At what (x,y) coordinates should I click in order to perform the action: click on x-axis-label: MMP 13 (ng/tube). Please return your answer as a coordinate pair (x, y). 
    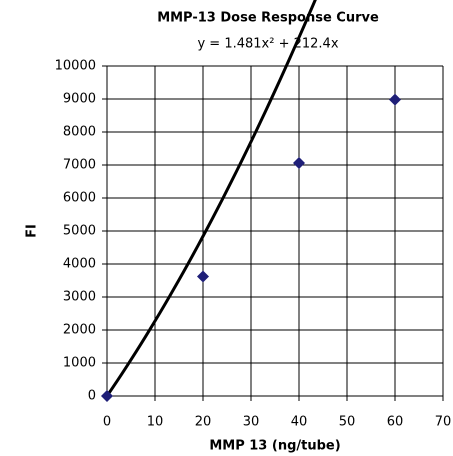
    Looking at the image, I should click on (274, 446).